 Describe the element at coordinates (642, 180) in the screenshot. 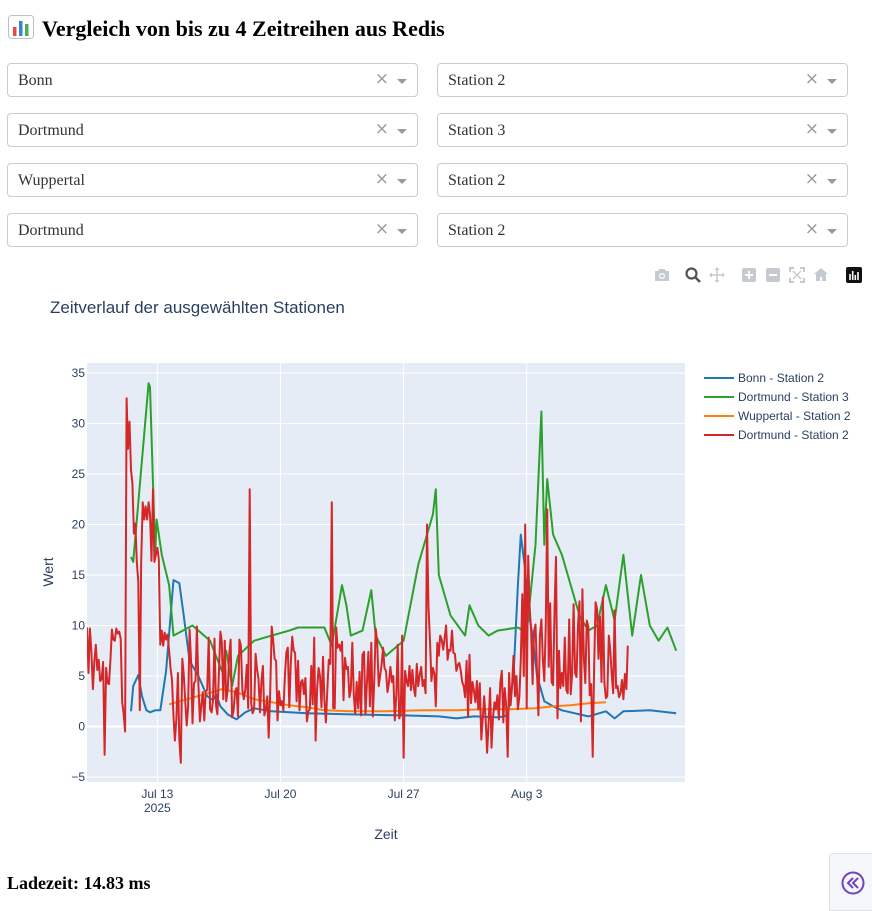

I see `station-dropdown-3: Station 2 ×` at that location.